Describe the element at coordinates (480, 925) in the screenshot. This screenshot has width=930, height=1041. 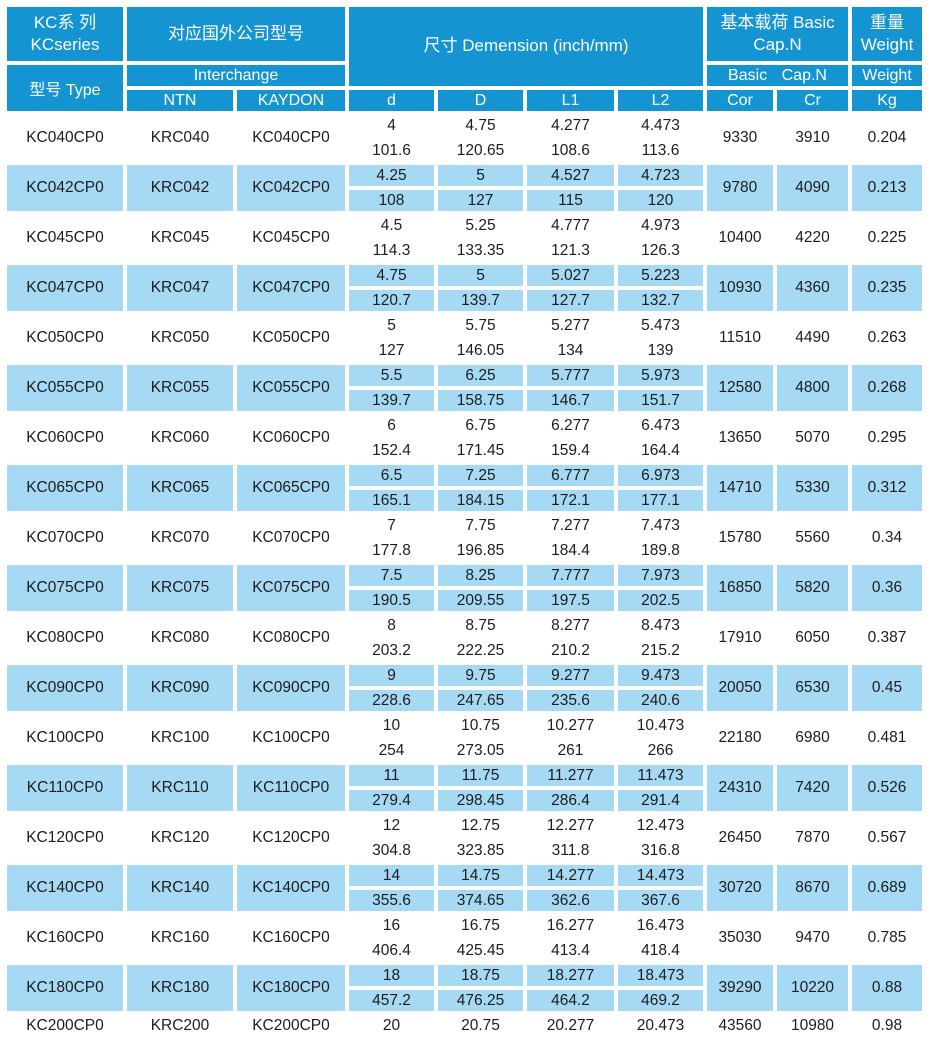
I see `dim-D-inch: 16.75` at that location.